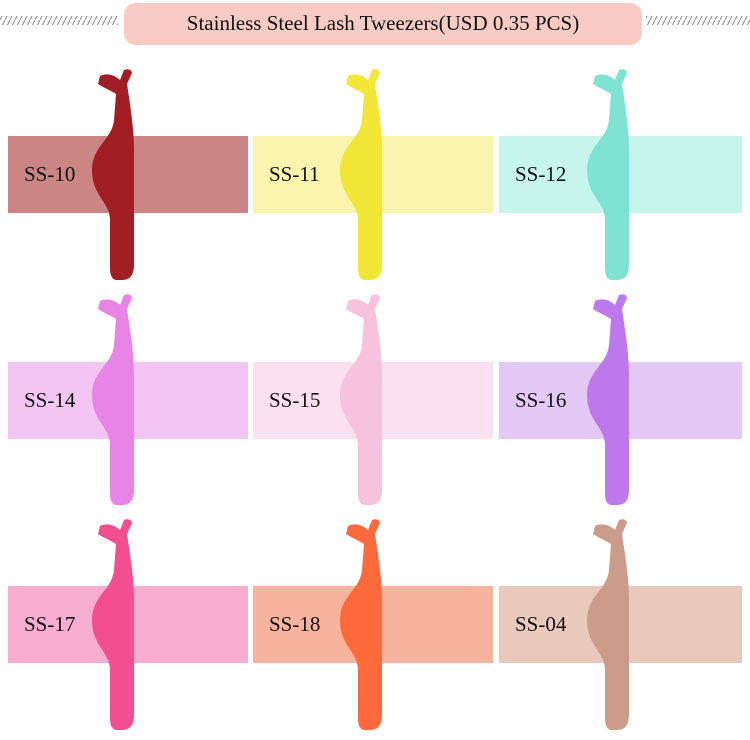  Describe the element at coordinates (294, 400) in the screenshot. I see `item-label: SS-15` at that location.